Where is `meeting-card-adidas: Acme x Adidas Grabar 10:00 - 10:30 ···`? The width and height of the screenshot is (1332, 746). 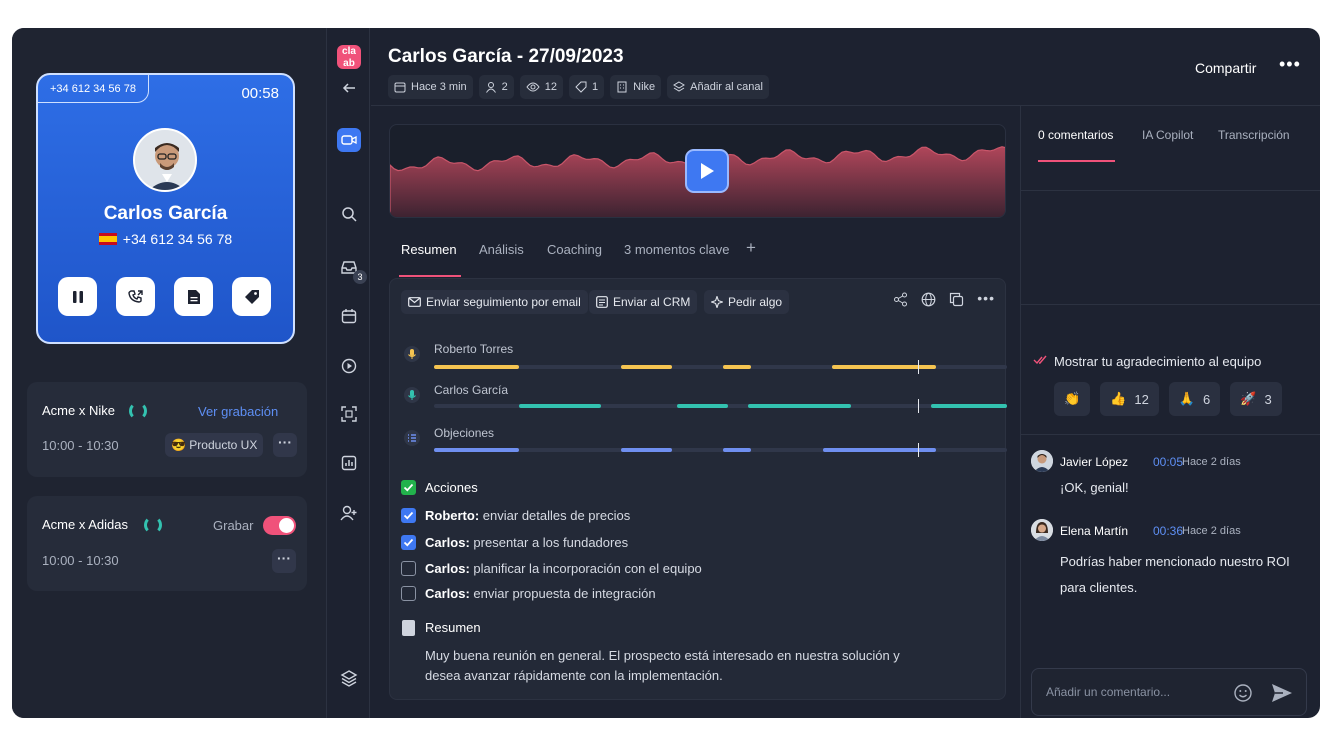
meeting-card-adidas: Acme x Adidas Grabar 10:00 - 10:30 ··· is located at coordinates (167, 543).